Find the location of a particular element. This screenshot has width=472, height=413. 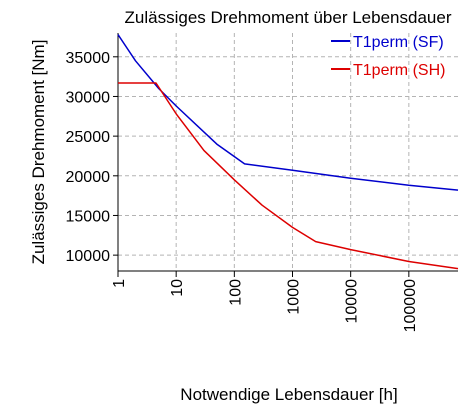

x-tick-label: 10 is located at coordinates (177, 288).